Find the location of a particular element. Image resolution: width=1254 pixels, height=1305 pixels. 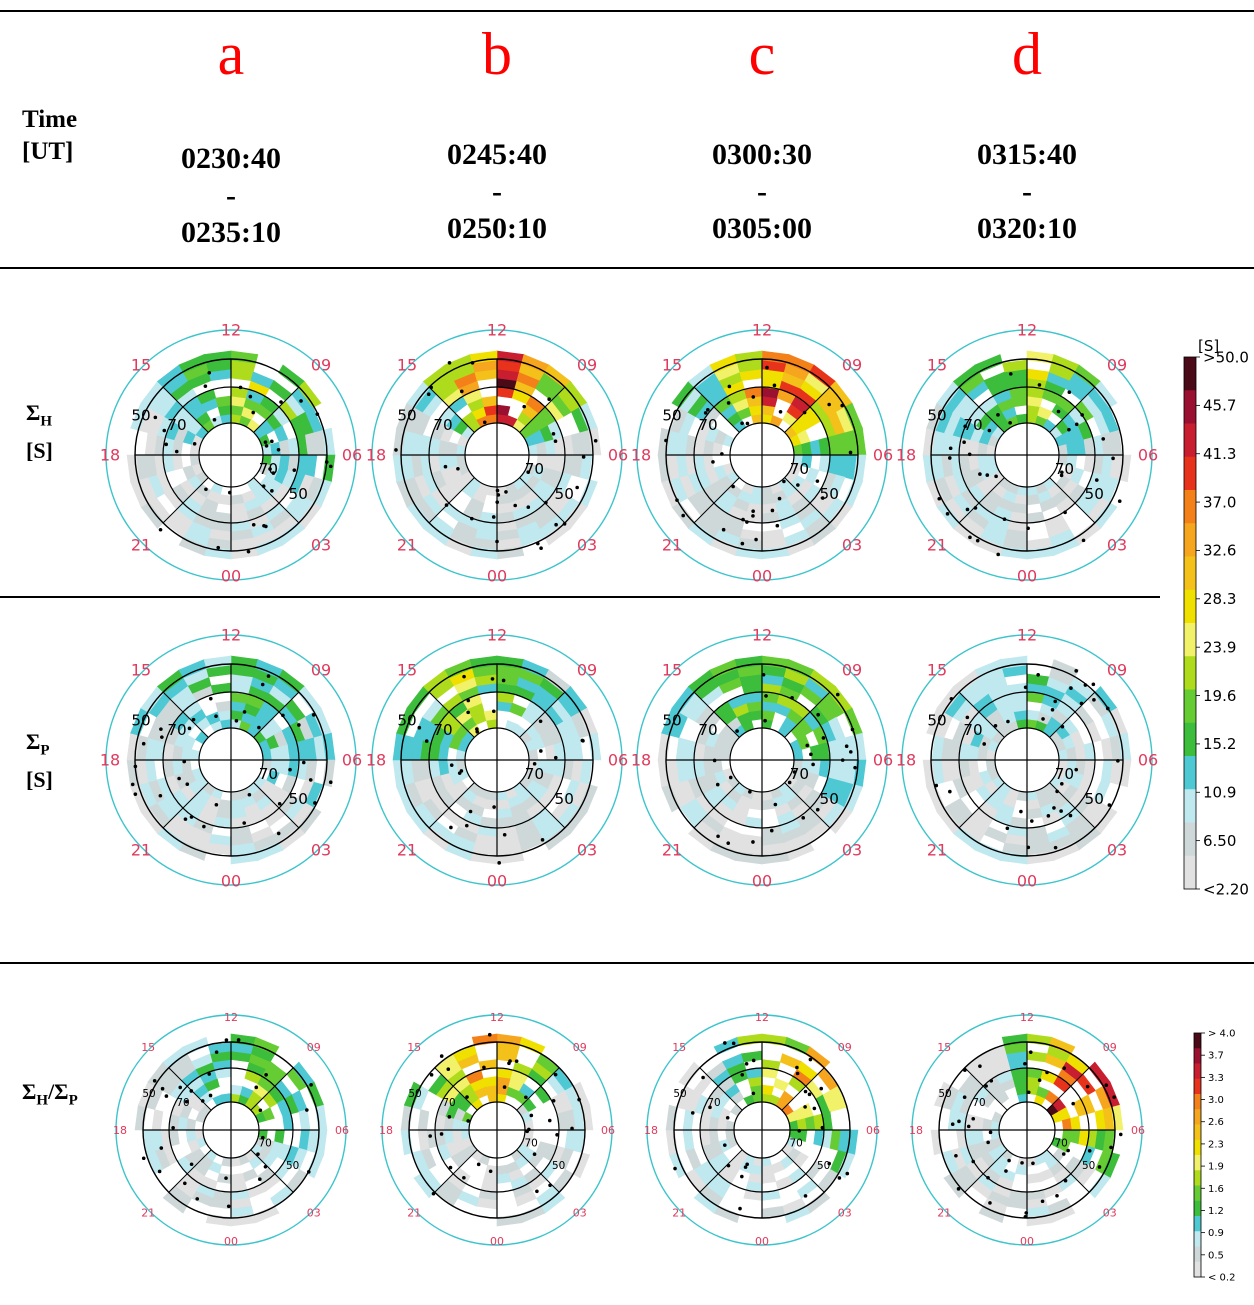

polar-plot-row3-c: 12 09 06 03 00 21 18 15 50 70 70 50 is located at coordinates (762, 1129).